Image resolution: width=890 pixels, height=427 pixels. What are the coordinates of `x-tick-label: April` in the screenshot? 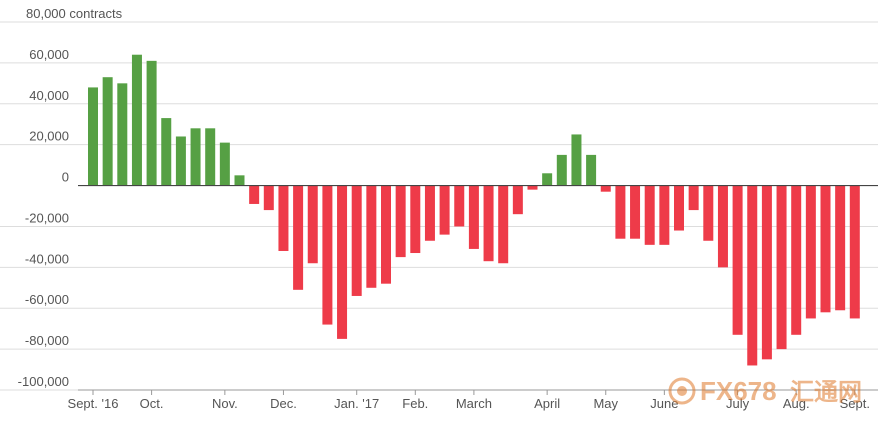 It's located at (547, 403).